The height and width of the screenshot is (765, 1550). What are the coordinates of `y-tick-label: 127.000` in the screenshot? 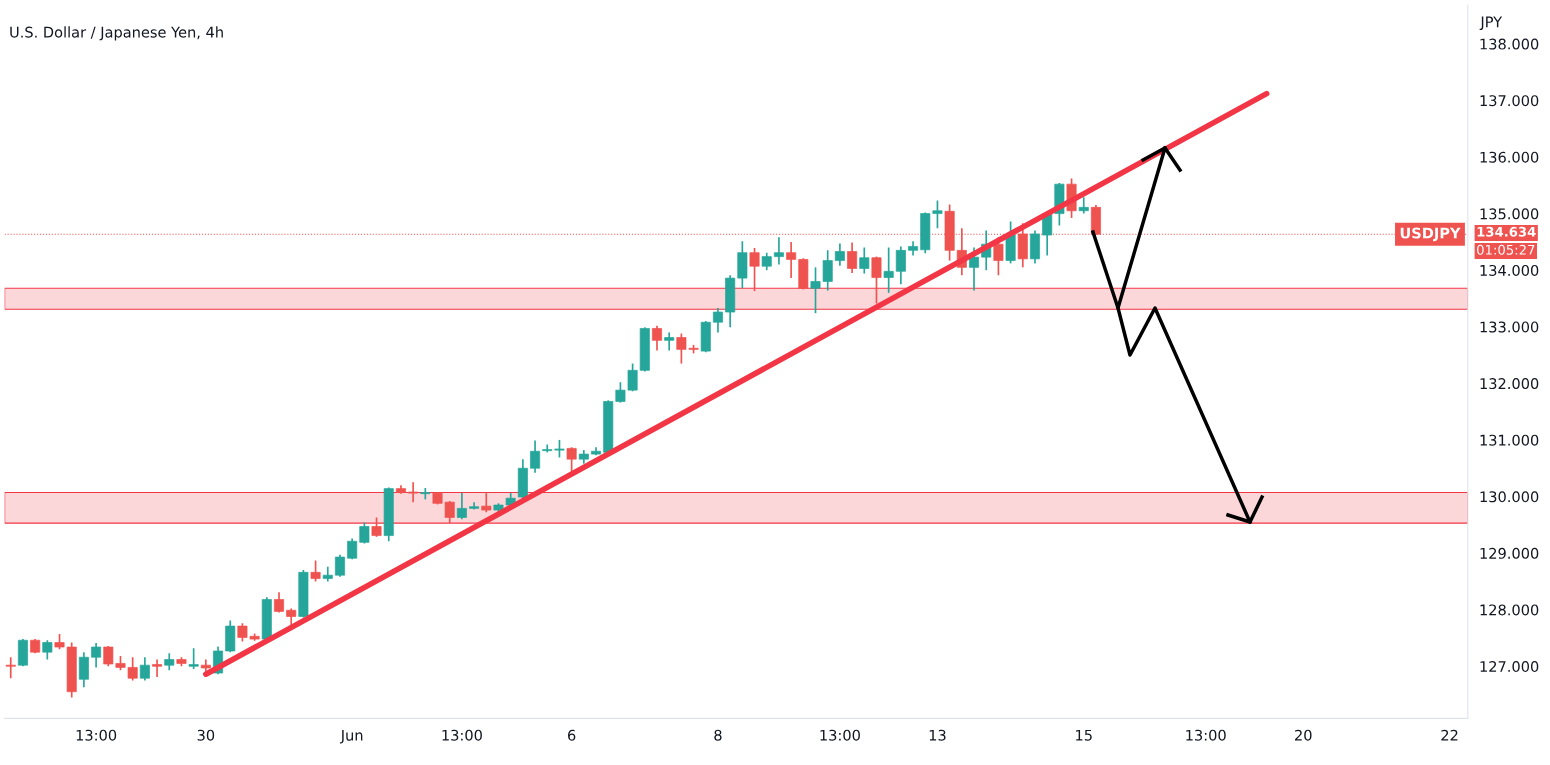 It's located at (1509, 666).